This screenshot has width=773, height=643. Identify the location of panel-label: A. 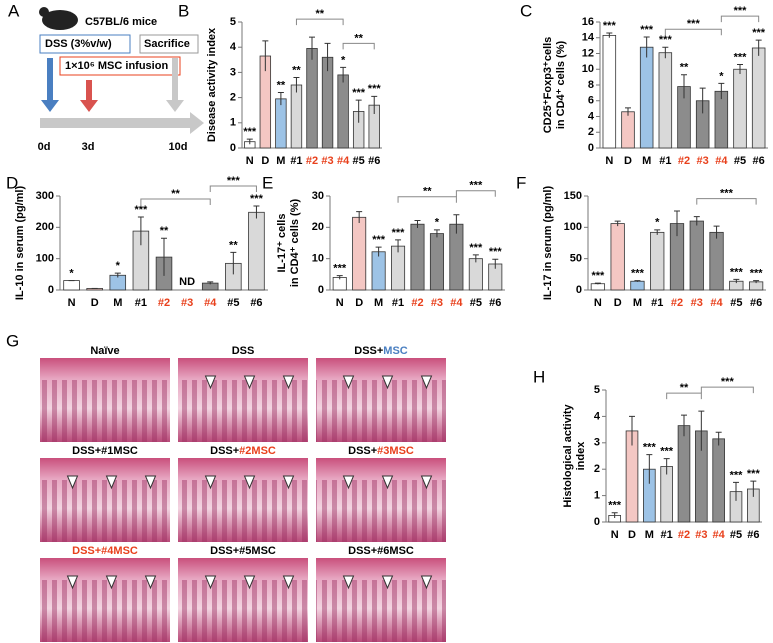
(14, 10).